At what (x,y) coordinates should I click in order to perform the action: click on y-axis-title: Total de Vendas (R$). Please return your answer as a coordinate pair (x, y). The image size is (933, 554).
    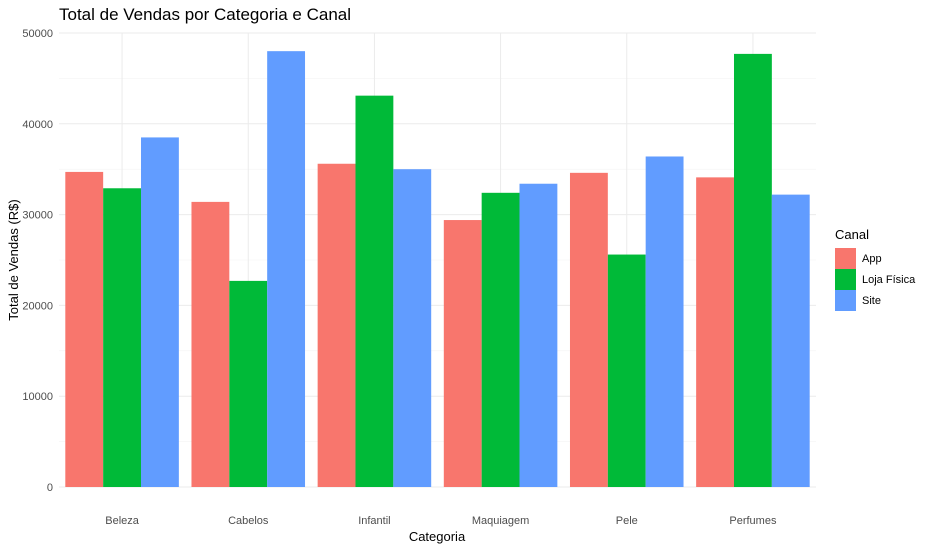
    Looking at the image, I should click on (13, 259).